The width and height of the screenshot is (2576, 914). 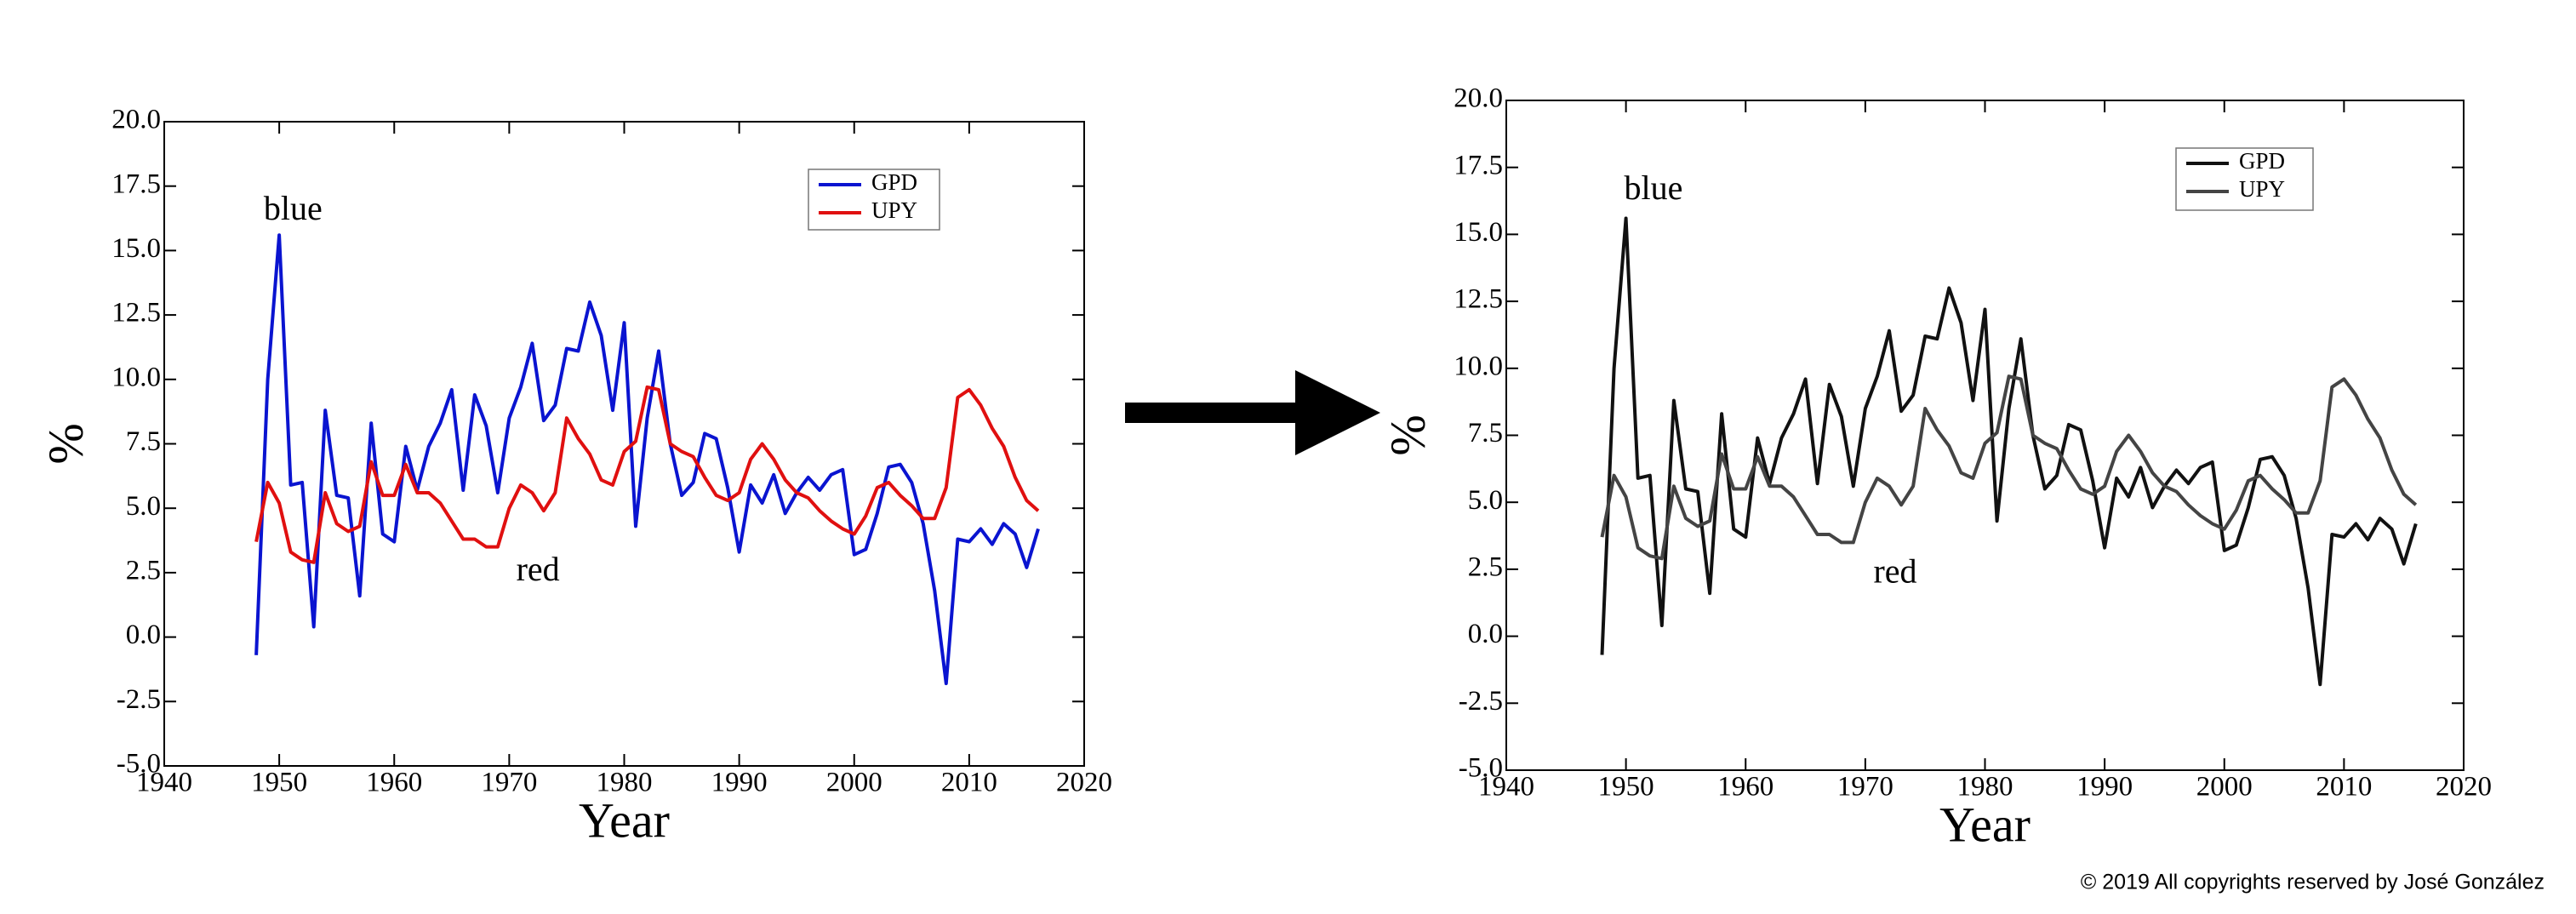 I want to click on arrow, so click(x=1252, y=413).